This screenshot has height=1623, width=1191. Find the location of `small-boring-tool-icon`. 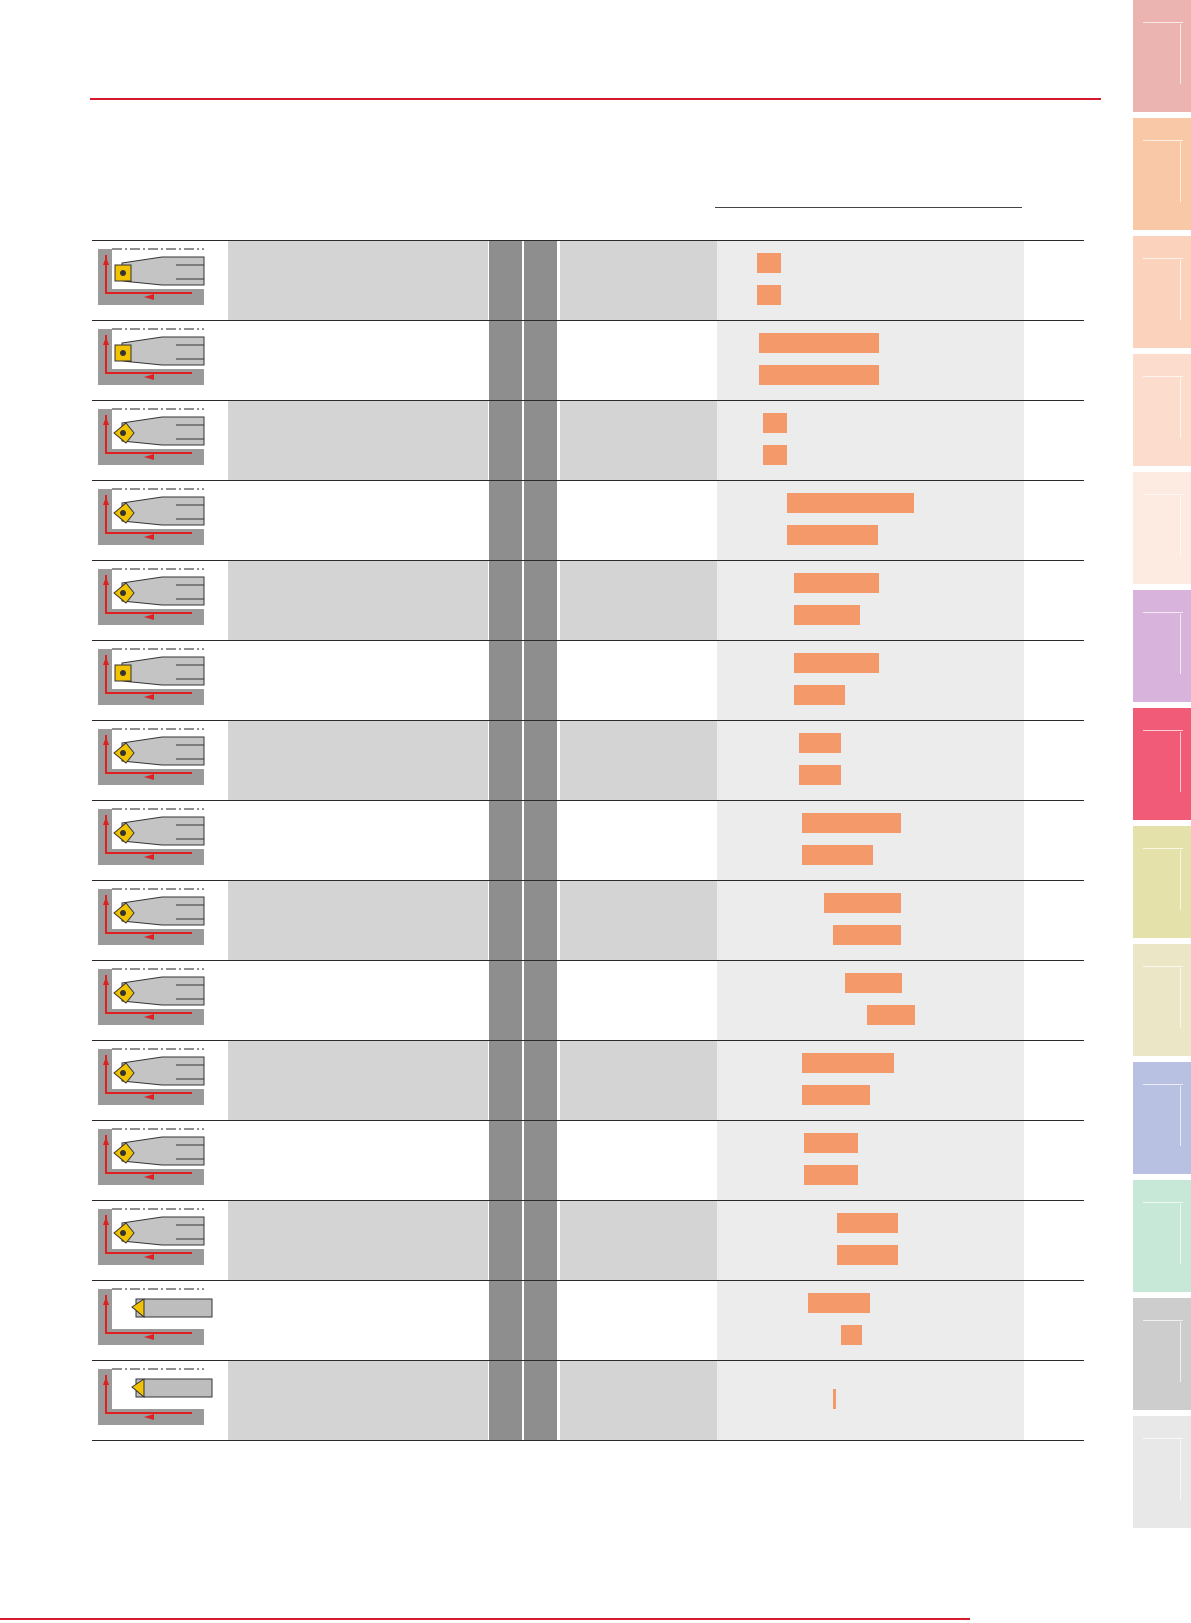

small-boring-tool-icon is located at coordinates (151, 436).